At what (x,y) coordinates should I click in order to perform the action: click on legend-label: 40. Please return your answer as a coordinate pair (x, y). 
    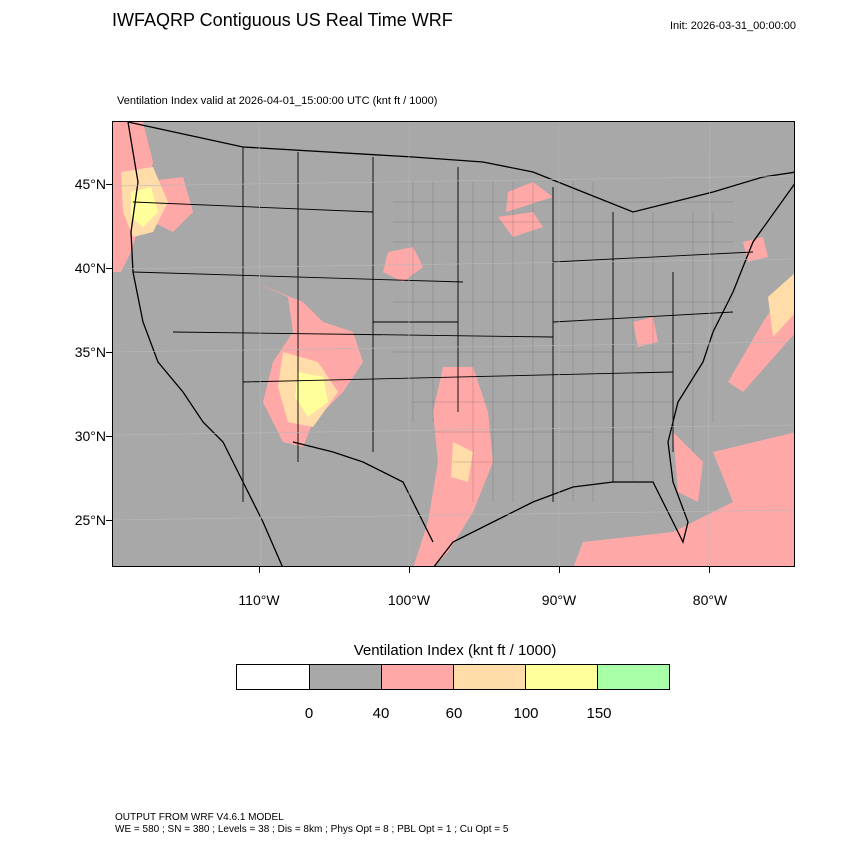
    Looking at the image, I should click on (381, 713).